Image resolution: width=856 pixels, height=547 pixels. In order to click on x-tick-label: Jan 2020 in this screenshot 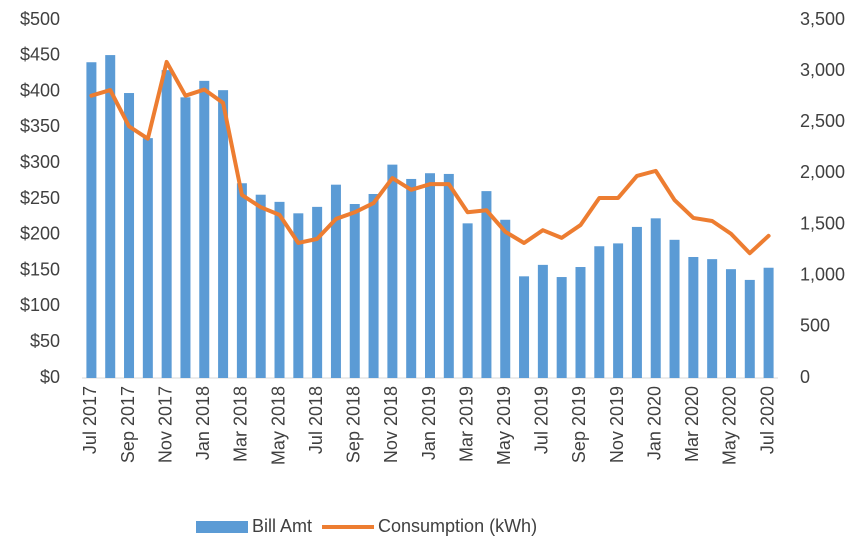, I will do `click(654, 423)`.